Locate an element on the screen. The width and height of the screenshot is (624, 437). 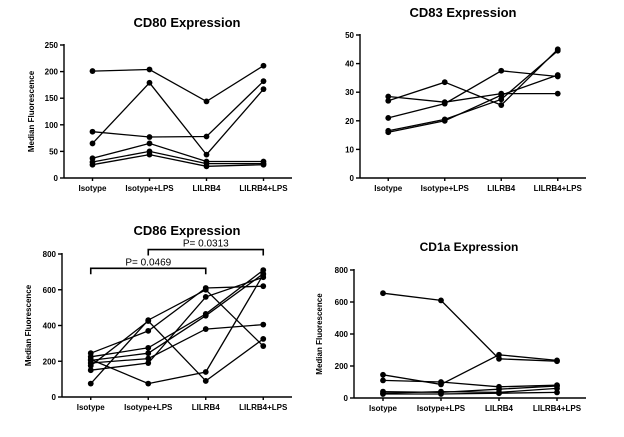
chart-title: CD1a Expression is located at coordinates (469, 247).